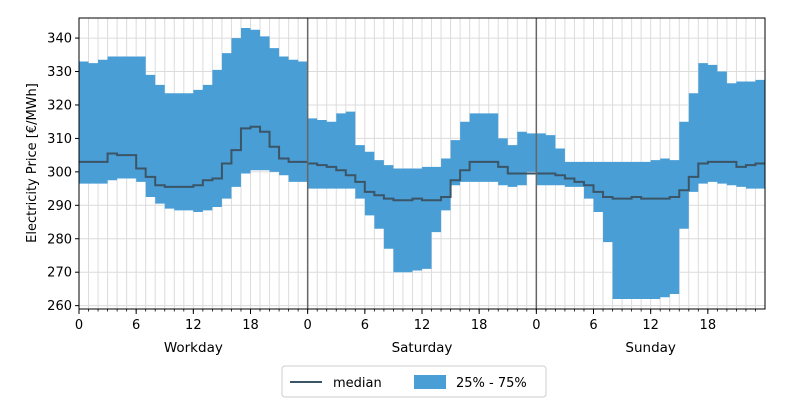  Describe the element at coordinates (193, 156) in the screenshot. I see `median-line-workday` at that location.